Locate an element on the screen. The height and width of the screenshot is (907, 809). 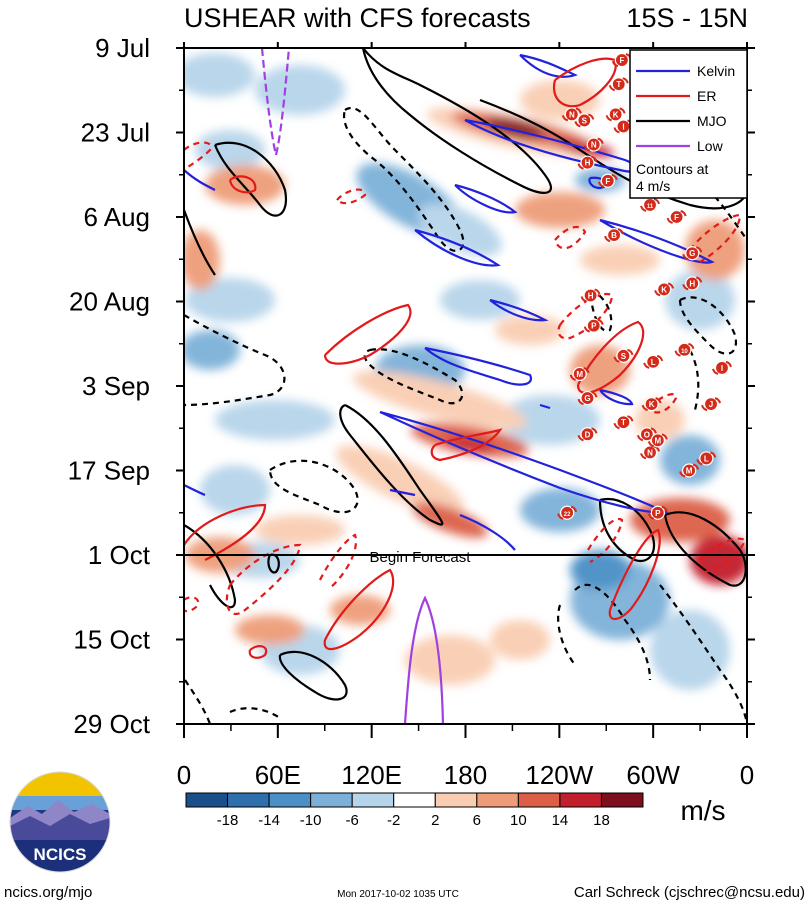
storm-marker-label: N is located at coordinates (594, 145).